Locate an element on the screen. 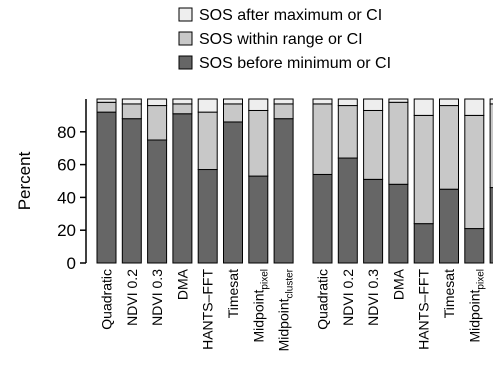 The width and height of the screenshot is (493, 382). y-axis: 0 20 40 60 80 is located at coordinates (72, 186).